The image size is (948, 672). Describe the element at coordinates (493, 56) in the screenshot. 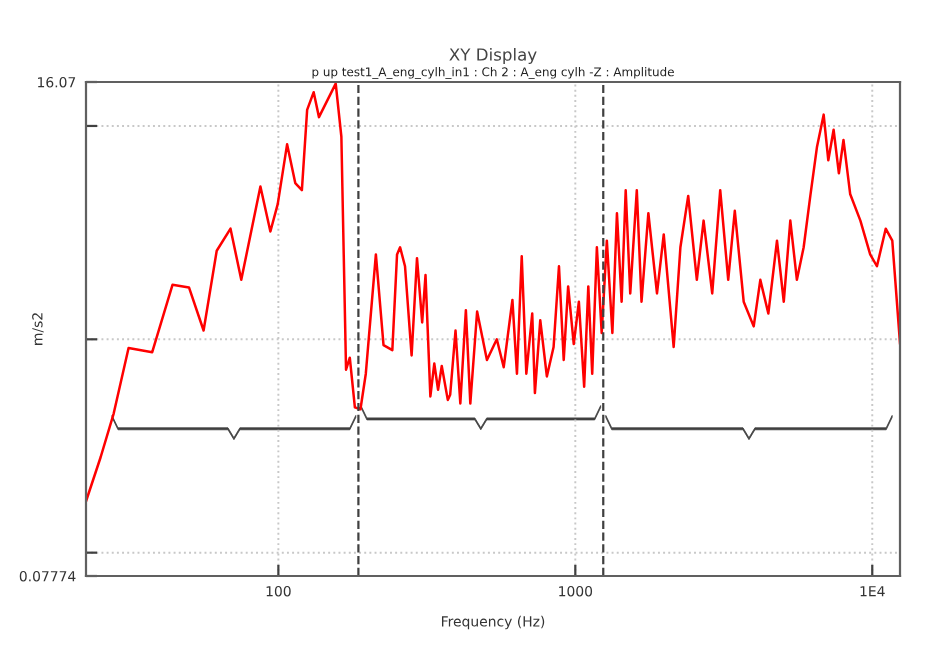

I see `chart-title: XY Display` at that location.